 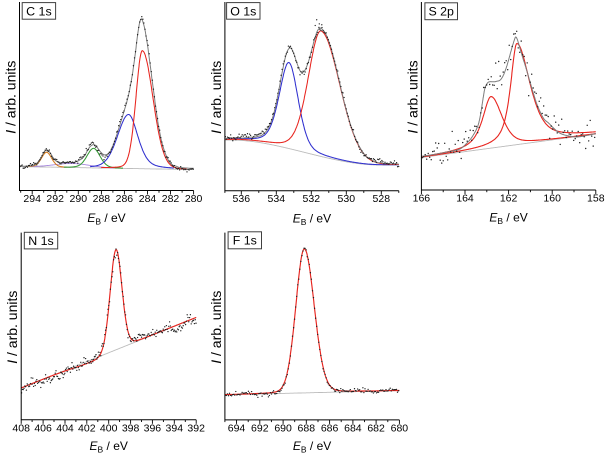 What do you see at coordinates (87, 428) in the screenshot?
I see `svg-text: 402` at bounding box center [87, 428].